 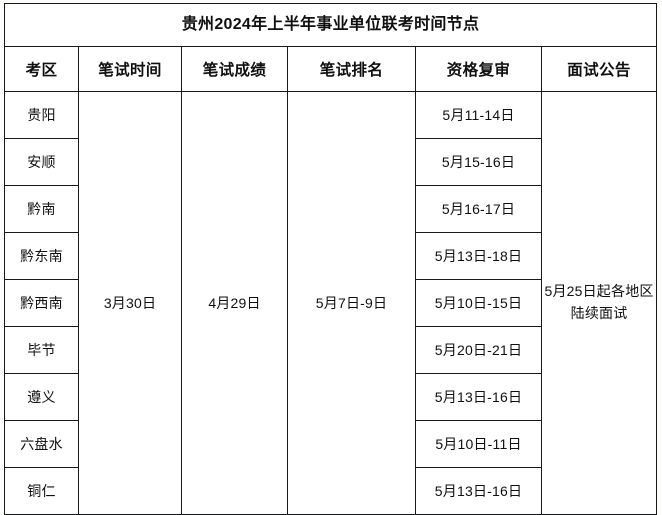 I want to click on table-row: 黔南 5月16-17日, so click(x=330, y=209).